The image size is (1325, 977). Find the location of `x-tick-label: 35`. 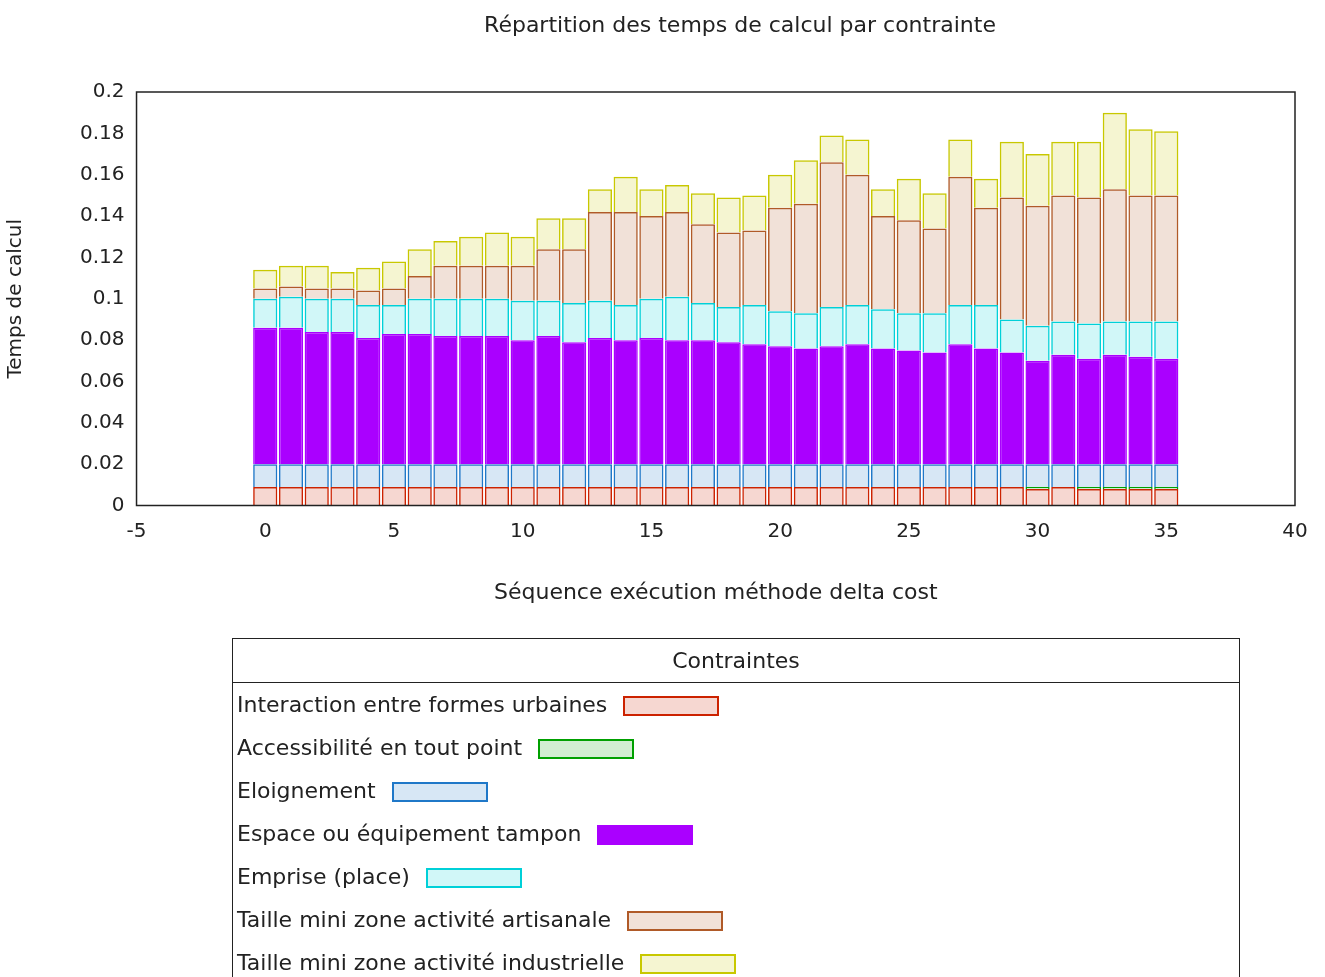

x-tick-label: 35 is located at coordinates (1166, 529).